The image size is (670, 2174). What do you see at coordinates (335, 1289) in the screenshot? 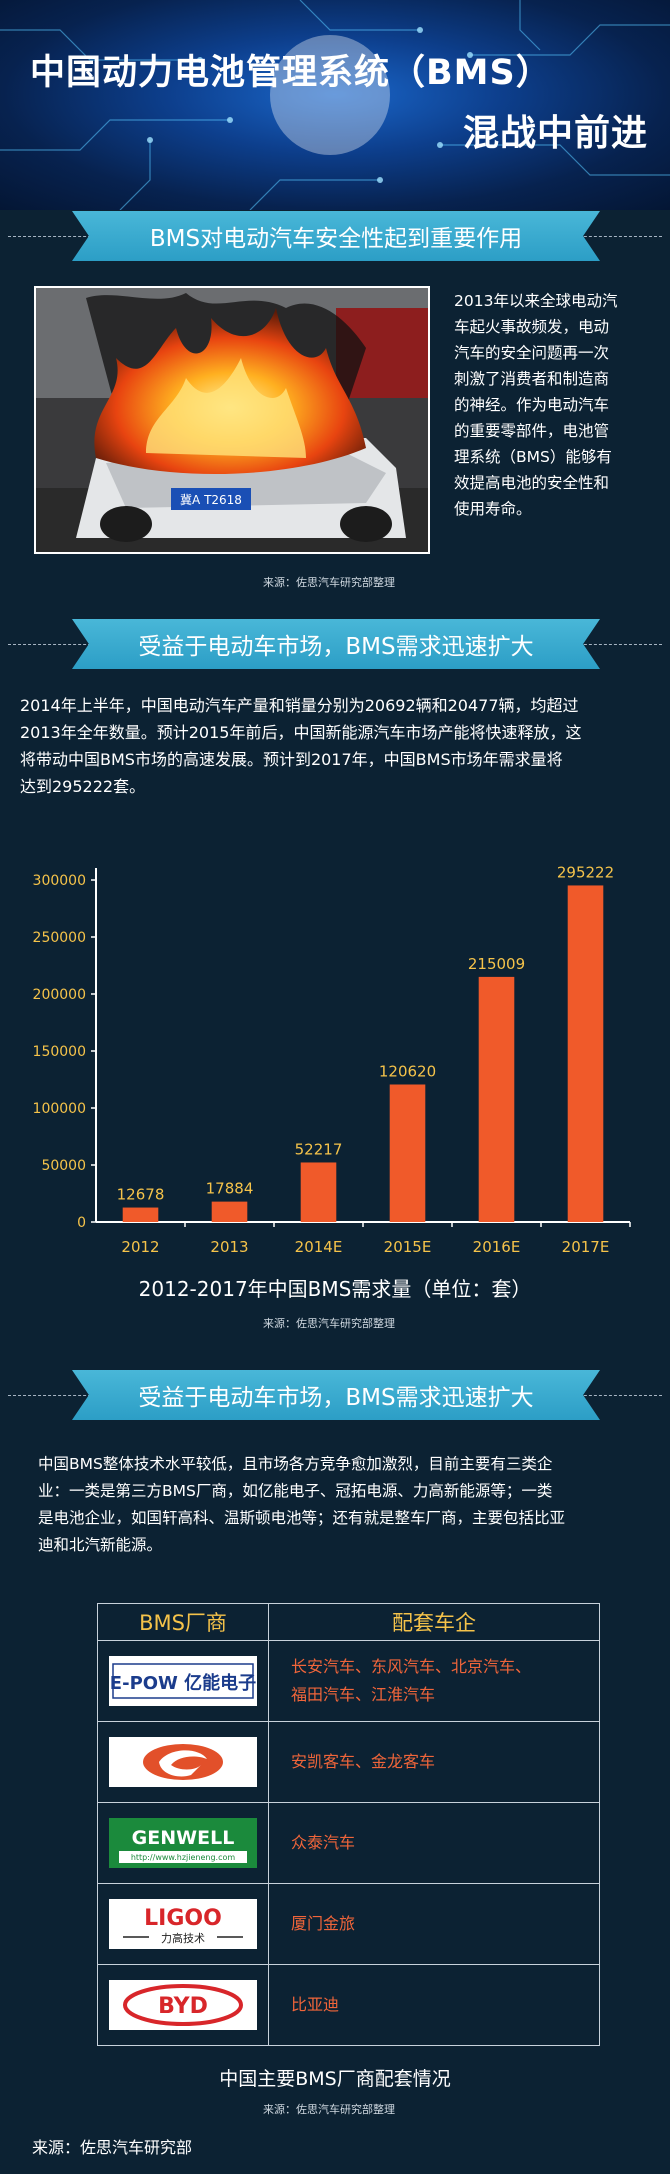
I see `chart-title: 2012-2017年中国BMS需求量（单位：套）` at bounding box center [335, 1289].